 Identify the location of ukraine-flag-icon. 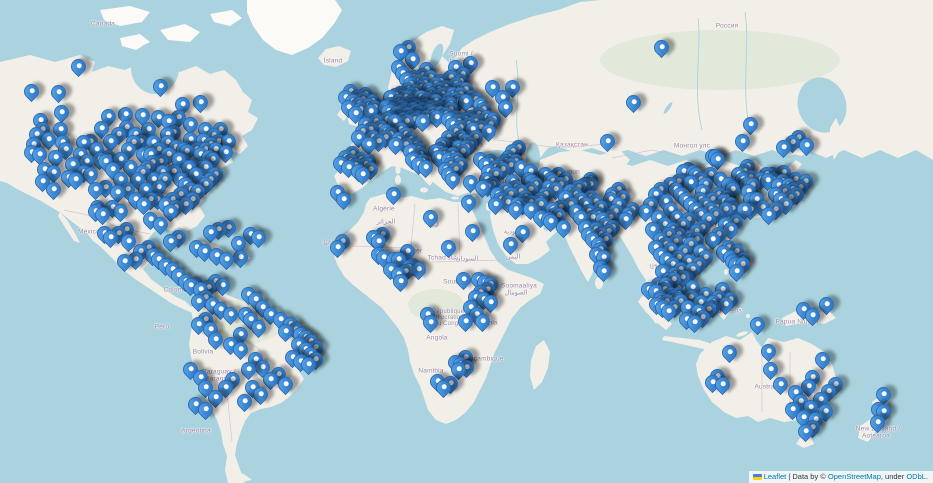
(757, 477).